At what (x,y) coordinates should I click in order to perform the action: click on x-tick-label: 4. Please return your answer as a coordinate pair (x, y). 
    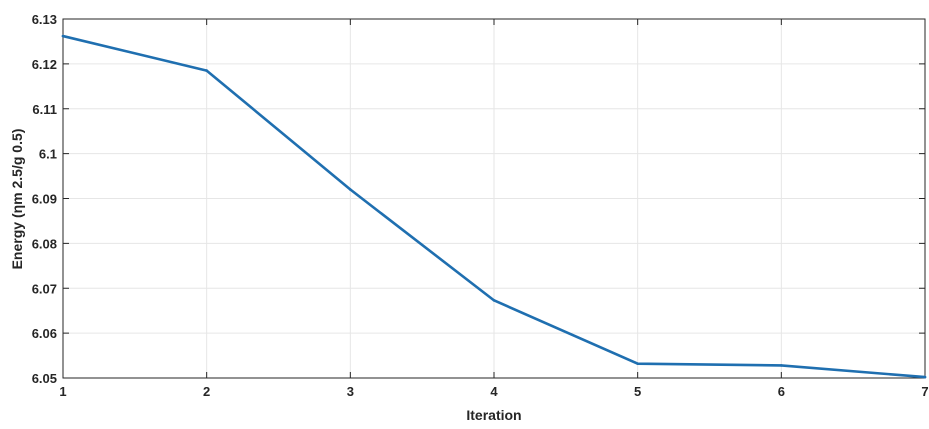
    Looking at the image, I should click on (494, 391).